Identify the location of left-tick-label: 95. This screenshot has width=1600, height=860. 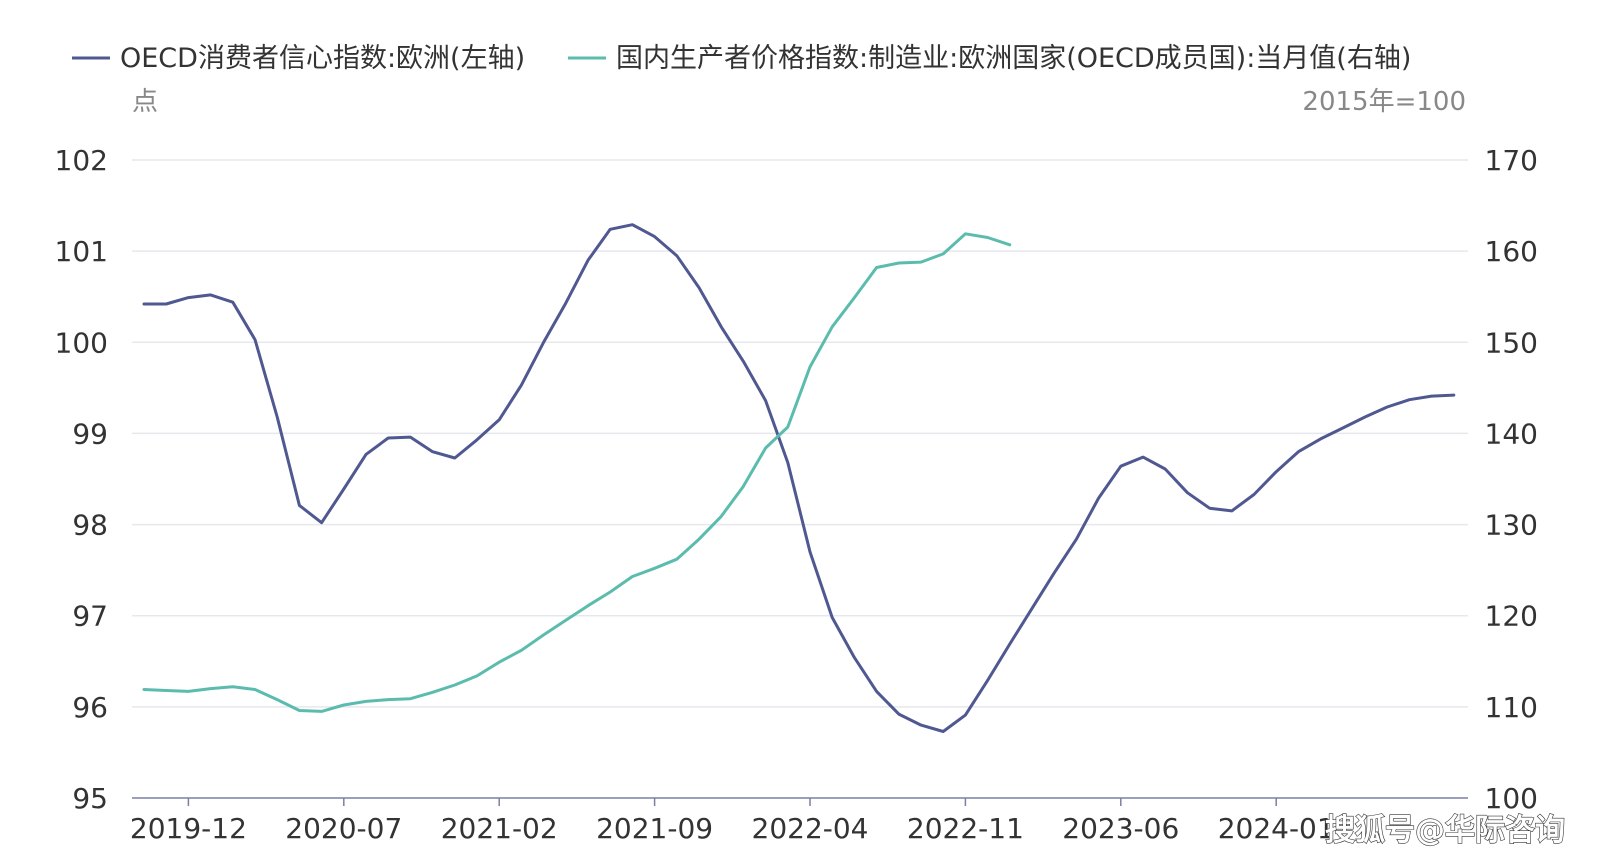
(90, 798).